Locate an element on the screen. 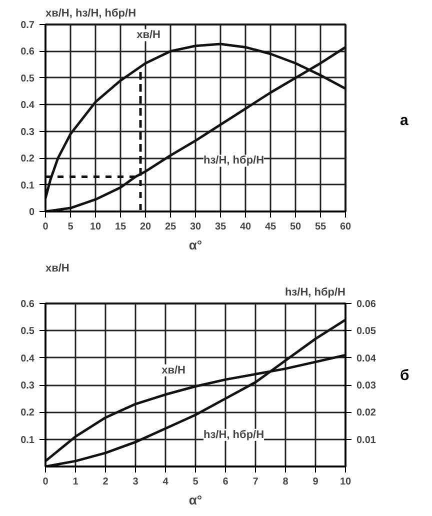 The image size is (432, 516). x-tick-label: 50 is located at coordinates (296, 227).